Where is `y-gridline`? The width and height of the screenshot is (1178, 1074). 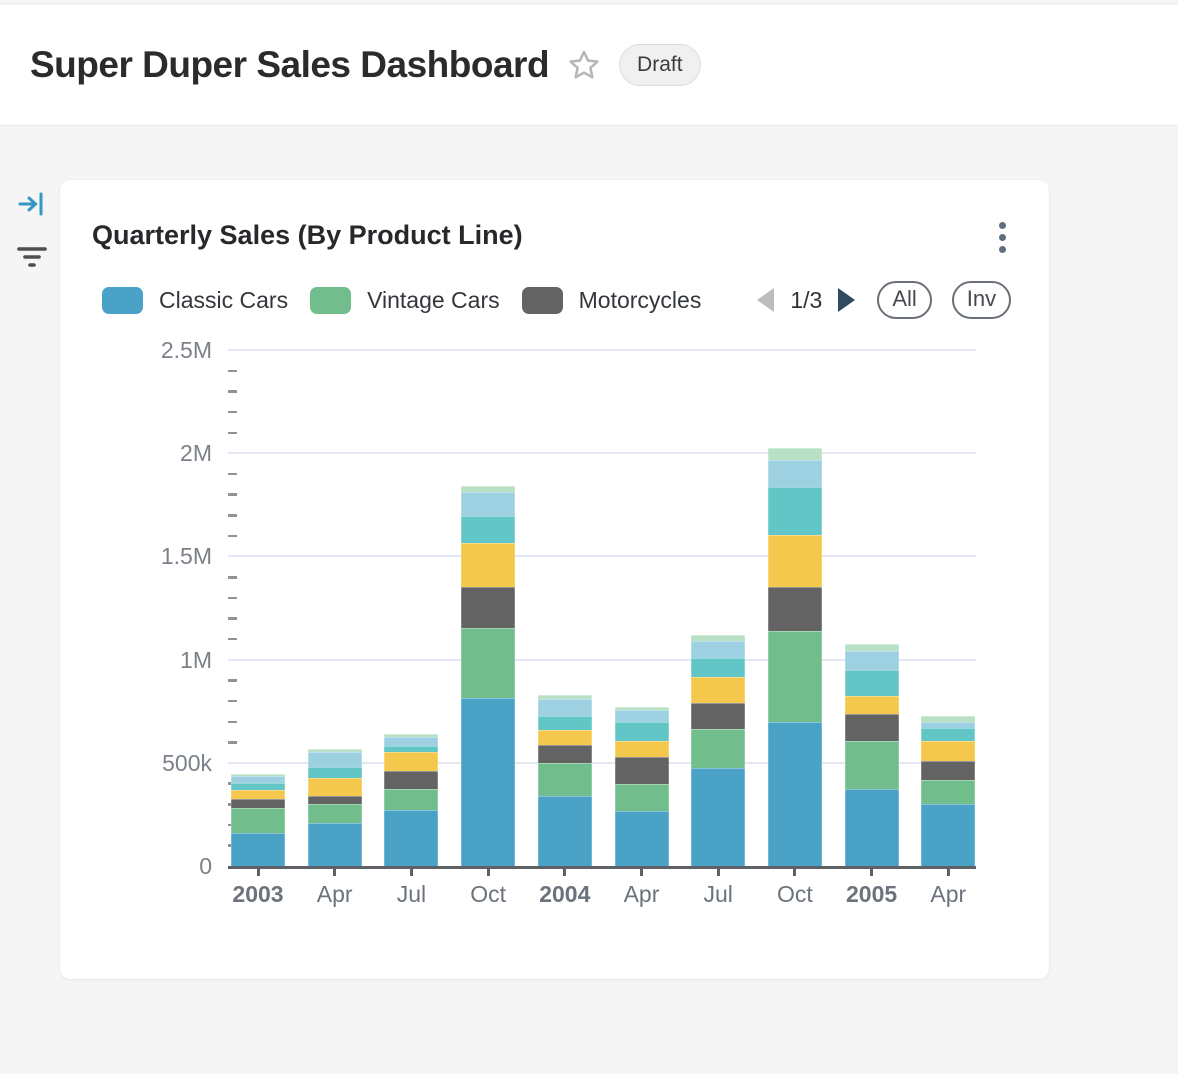
y-gridline is located at coordinates (602, 762).